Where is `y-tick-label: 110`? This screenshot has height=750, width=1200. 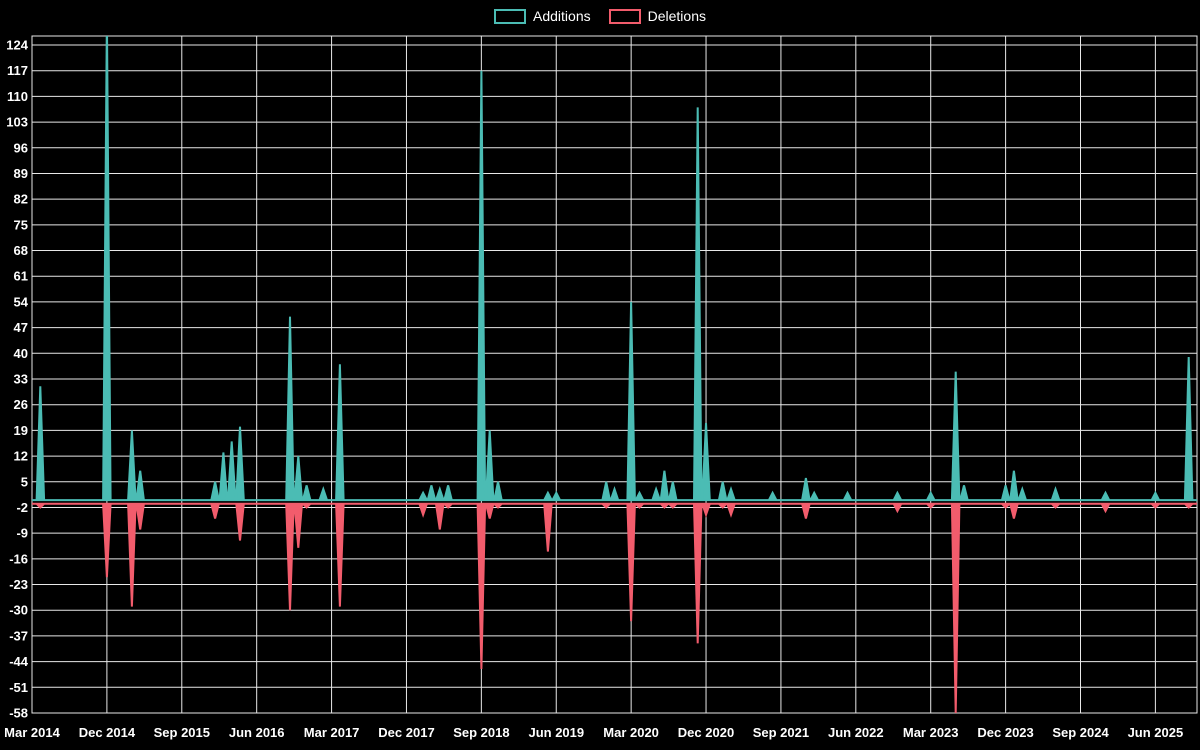 y-tick-label: 110 is located at coordinates (17, 96).